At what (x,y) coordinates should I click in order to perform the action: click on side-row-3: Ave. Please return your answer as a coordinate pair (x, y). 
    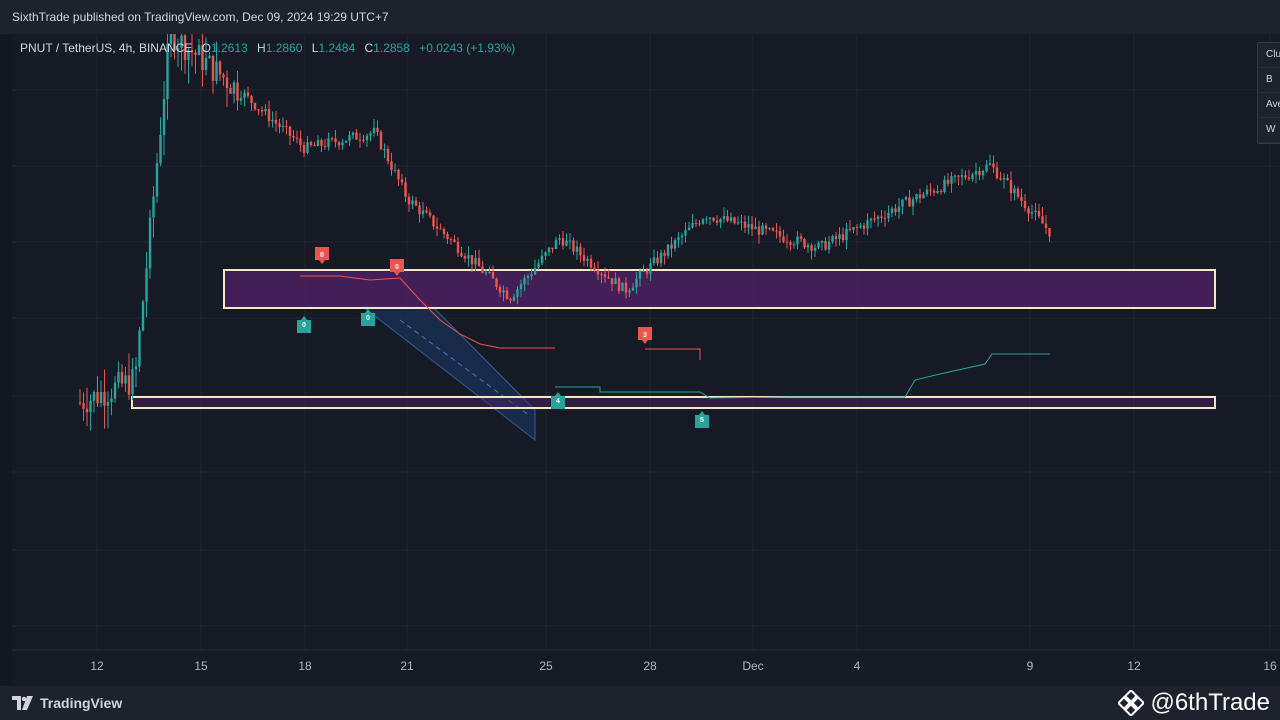
    Looking at the image, I should click on (1269, 105).